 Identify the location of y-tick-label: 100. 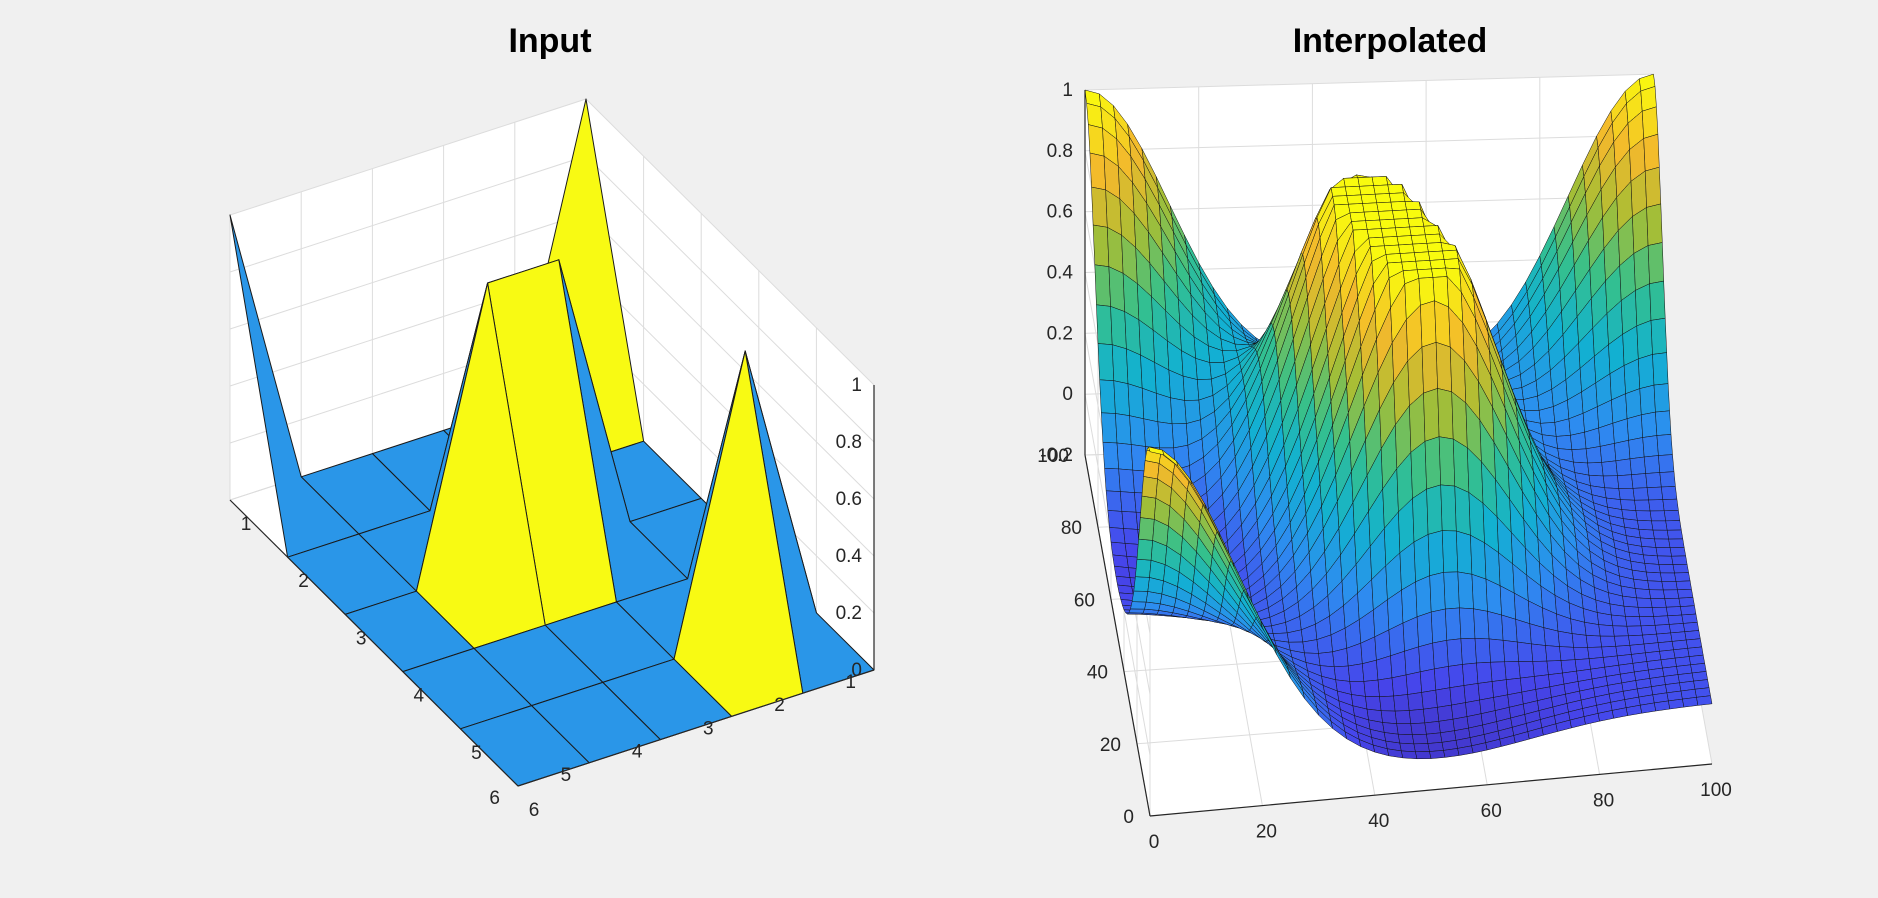
(1053, 456).